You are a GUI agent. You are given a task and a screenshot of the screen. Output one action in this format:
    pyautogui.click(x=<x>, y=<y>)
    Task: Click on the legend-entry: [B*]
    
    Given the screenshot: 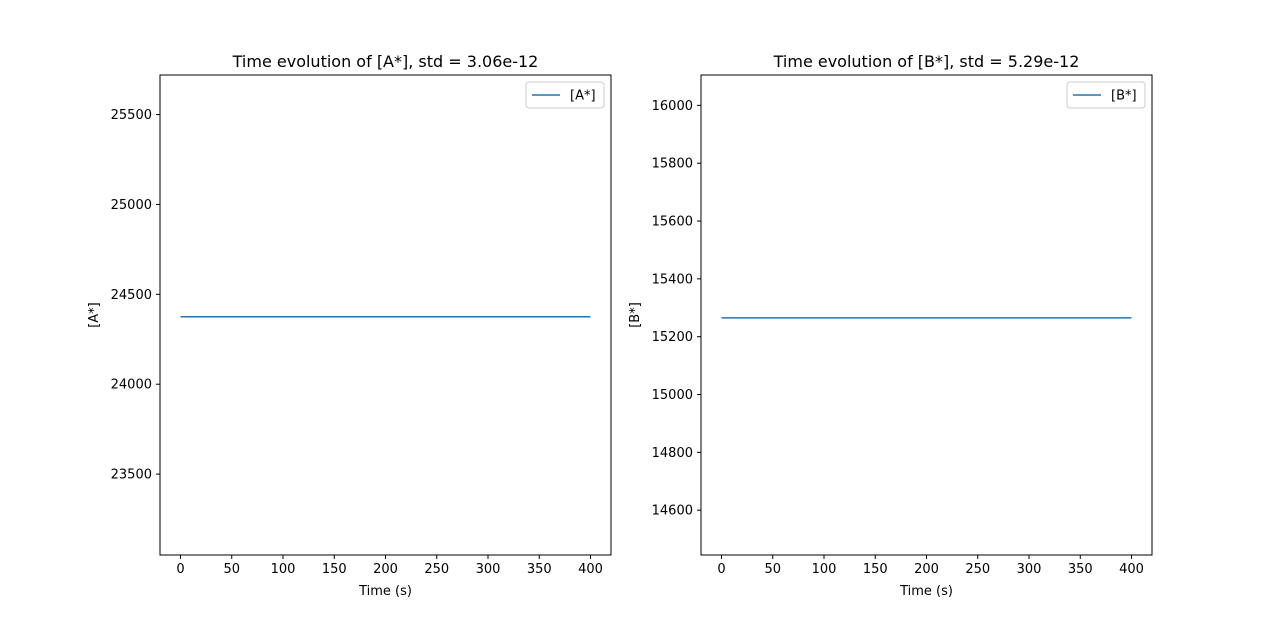 What is the action you would take?
    pyautogui.click(x=1124, y=96)
    